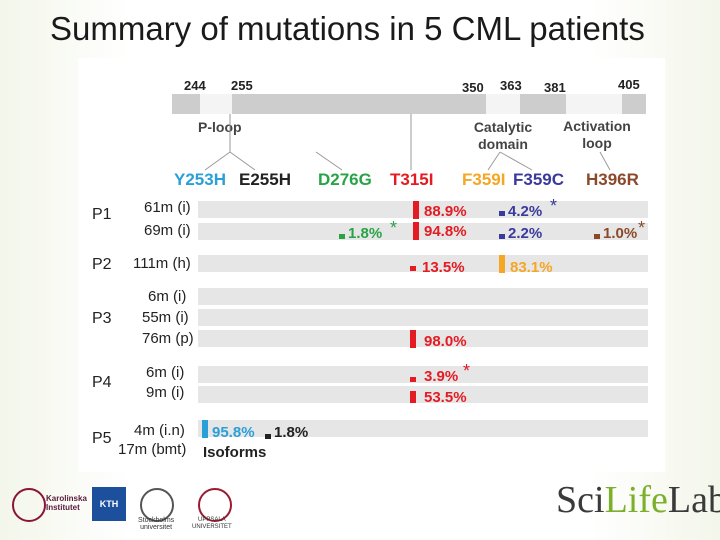  What do you see at coordinates (167, 296) in the screenshot?
I see `timepoint-p3-6m: 6m (i)` at bounding box center [167, 296].